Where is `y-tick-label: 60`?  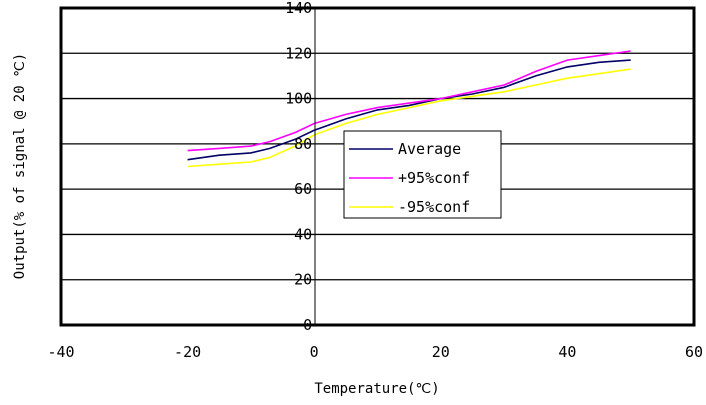 y-tick-label: 60 is located at coordinates (303, 189).